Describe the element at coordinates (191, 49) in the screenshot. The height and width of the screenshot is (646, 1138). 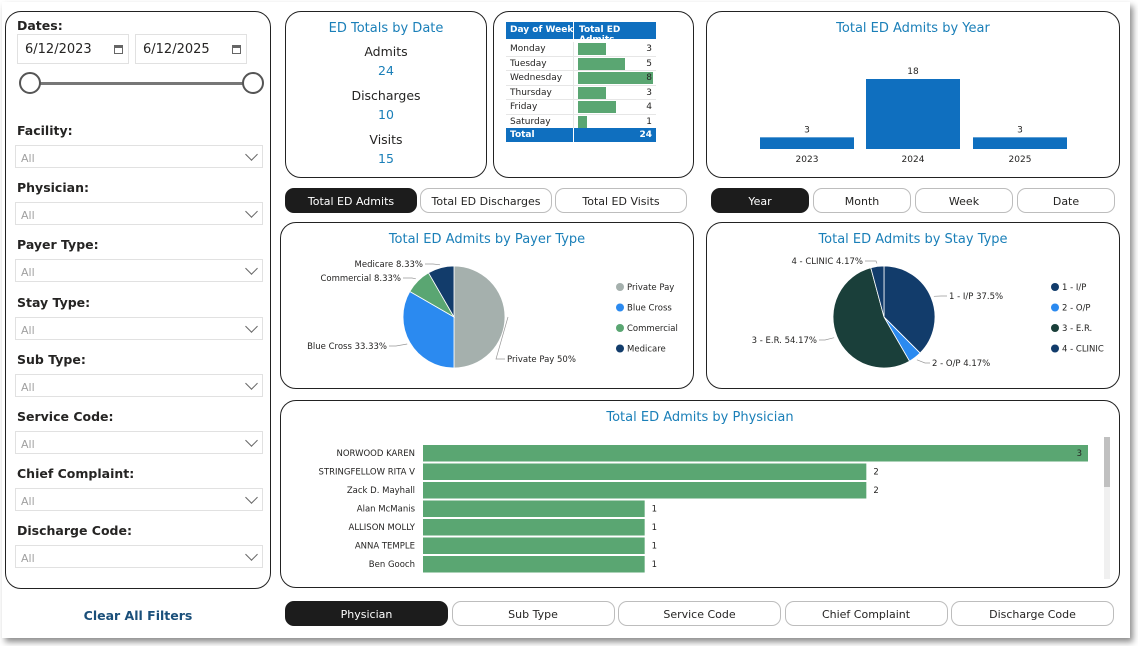
I see `date-end-field: 6/12/2025` at that location.